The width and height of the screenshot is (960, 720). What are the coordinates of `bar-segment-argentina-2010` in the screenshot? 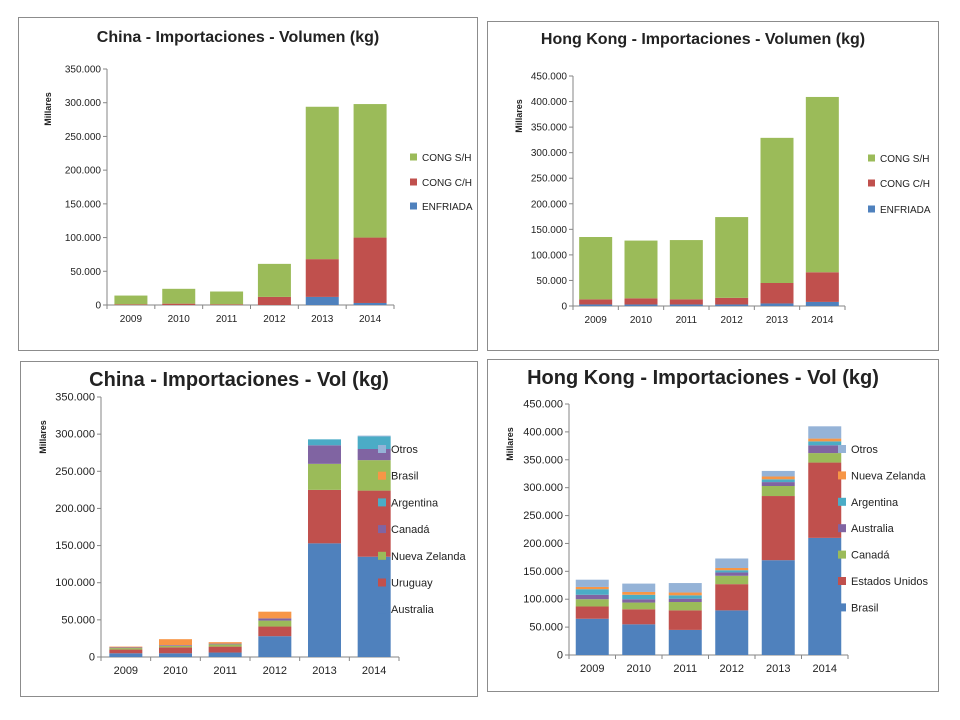 It's located at (639, 597).